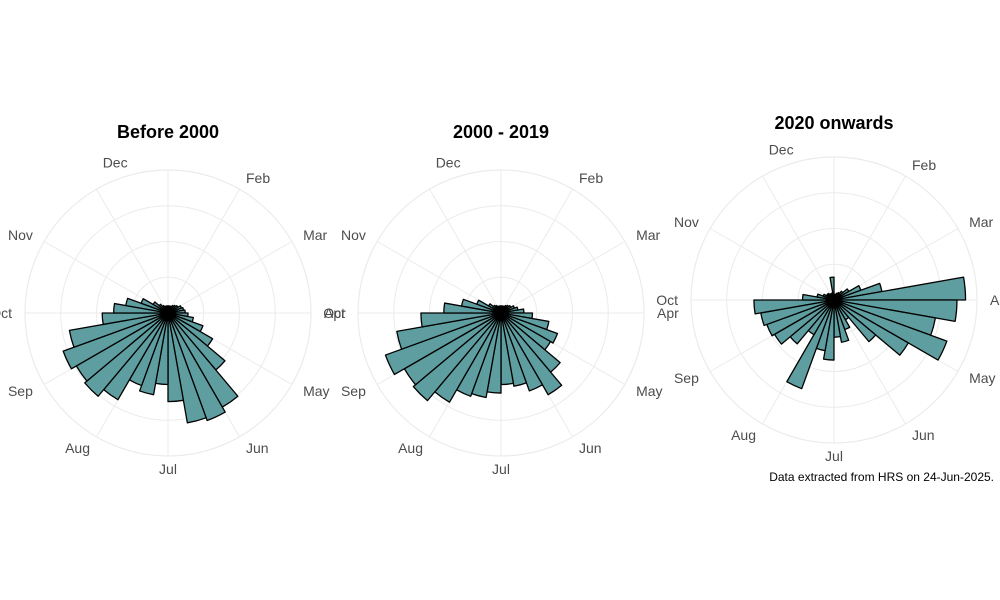 The width and height of the screenshot is (1000, 600). I want to click on panel-title: Before 2000, so click(168, 132).